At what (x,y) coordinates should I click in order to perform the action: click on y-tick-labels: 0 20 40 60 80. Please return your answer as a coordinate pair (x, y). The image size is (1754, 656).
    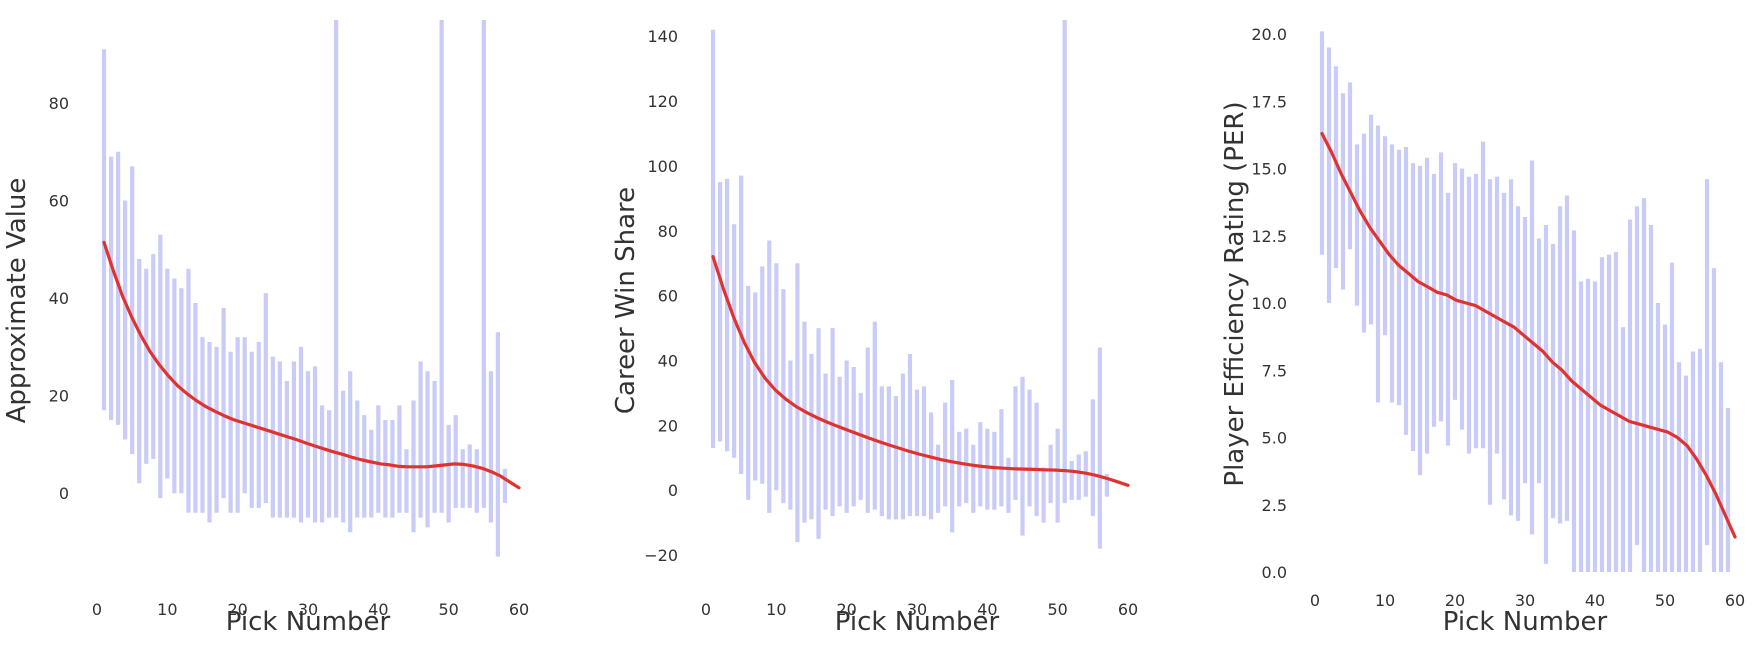
    Looking at the image, I should click on (59, 298).